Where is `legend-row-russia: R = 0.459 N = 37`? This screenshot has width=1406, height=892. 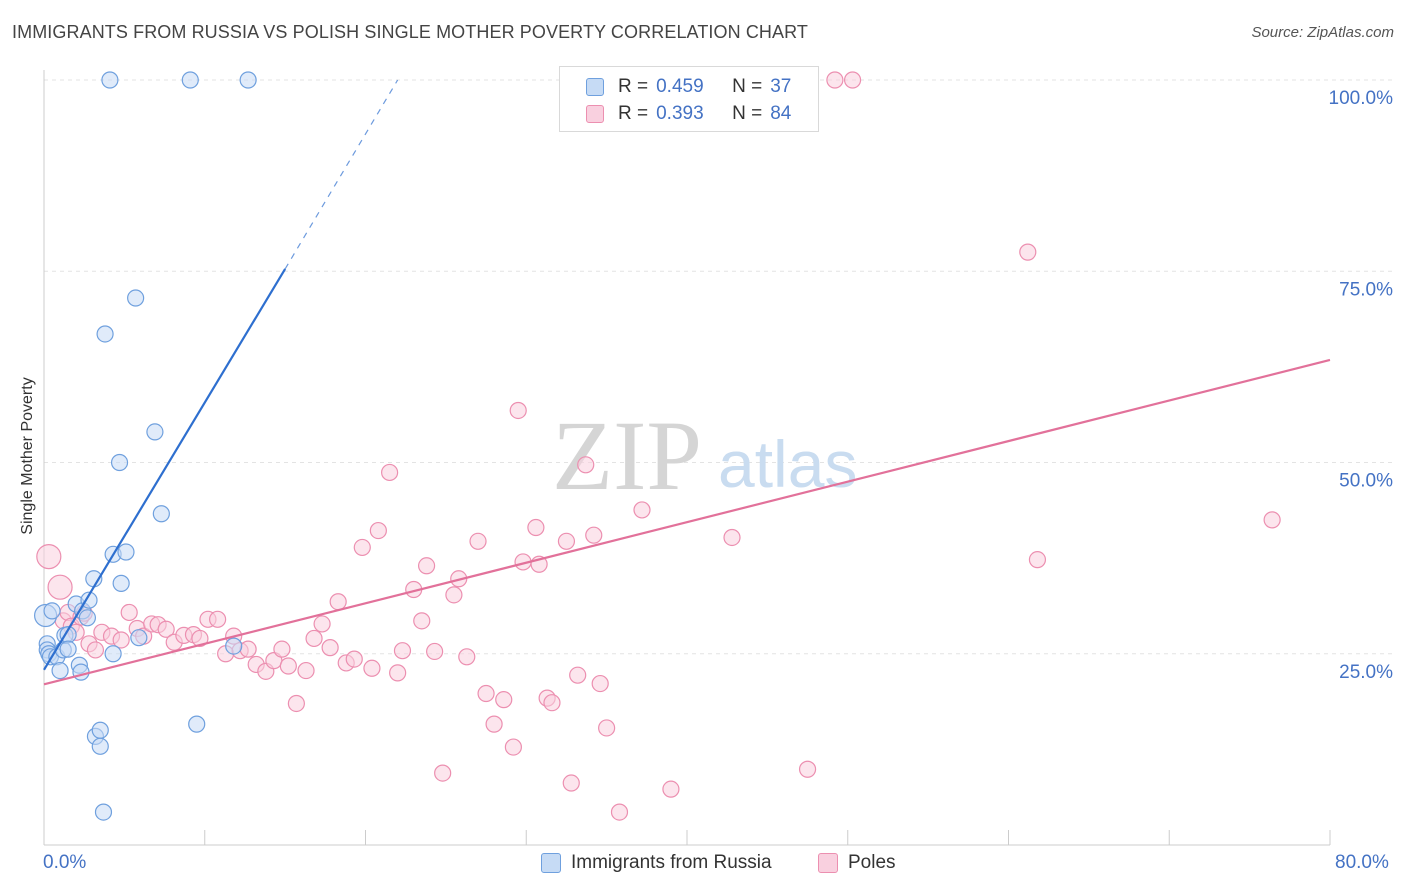
legend-row-russia: R = 0.459 N = 37 is located at coordinates (688, 87).